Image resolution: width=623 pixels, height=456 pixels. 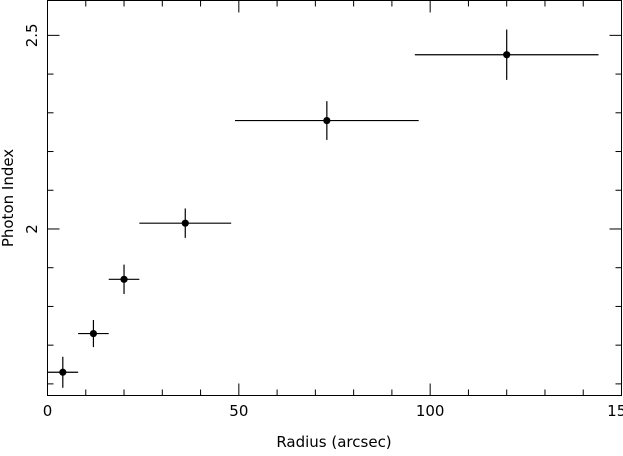 I want to click on x-tick-label: 150, so click(x=615, y=411).